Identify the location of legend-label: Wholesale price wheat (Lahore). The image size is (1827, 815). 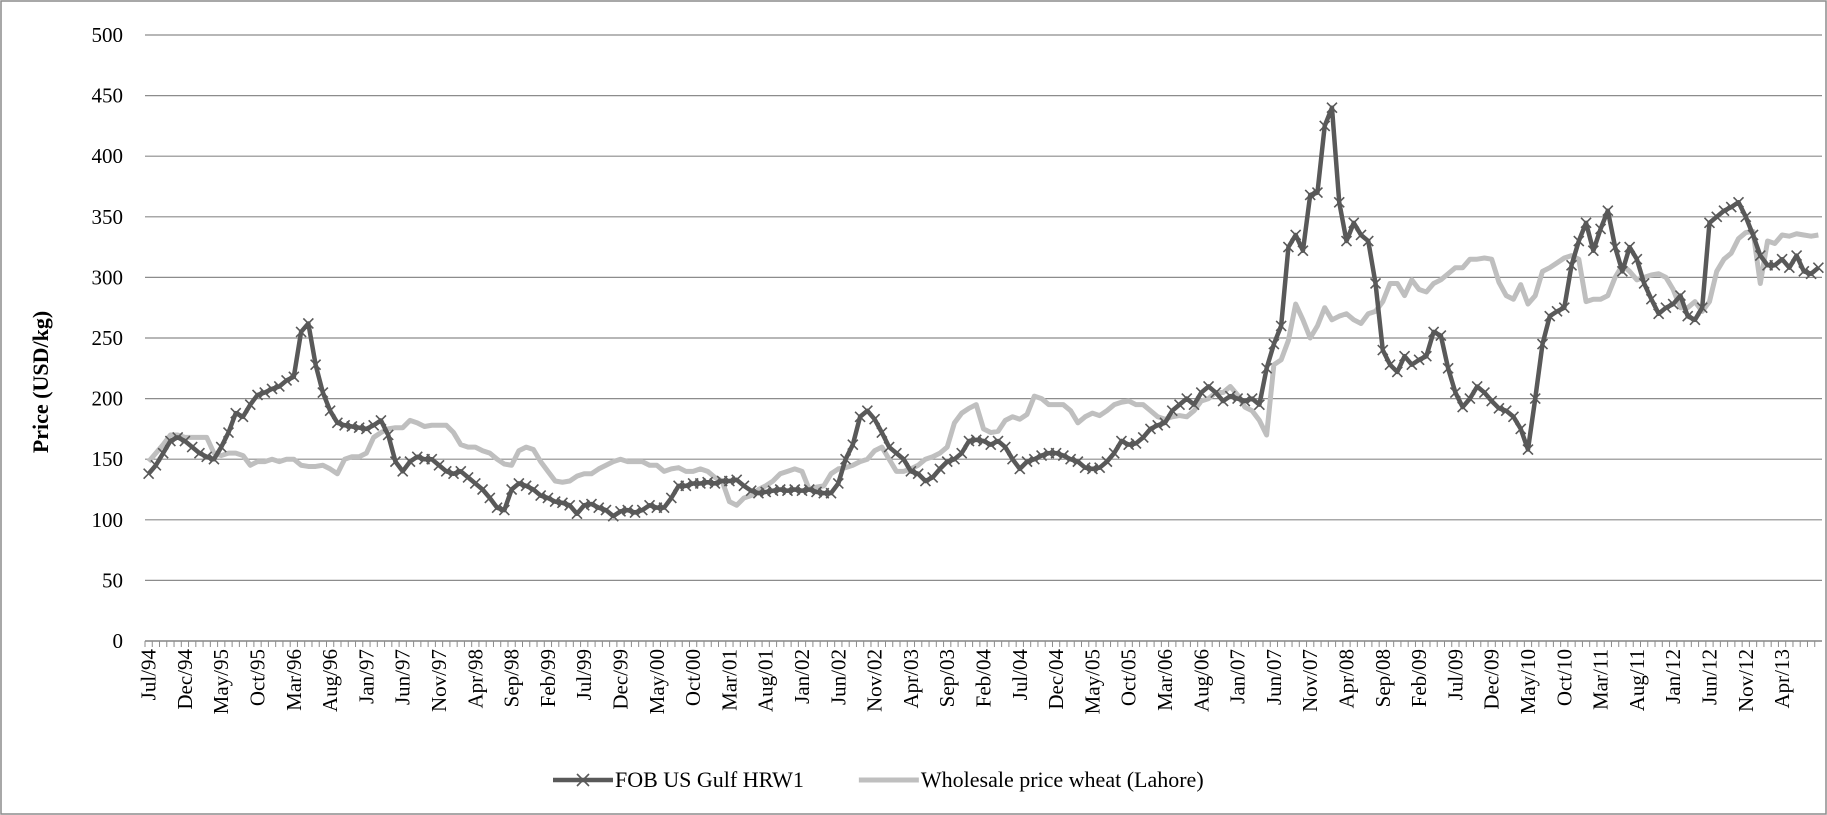
(1062, 779).